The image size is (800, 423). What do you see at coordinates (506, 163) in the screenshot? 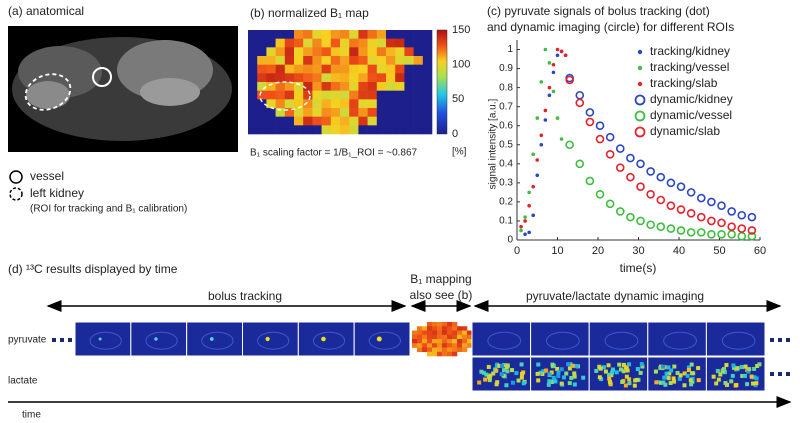
I see `y-tick-label: 0.4` at bounding box center [506, 163].